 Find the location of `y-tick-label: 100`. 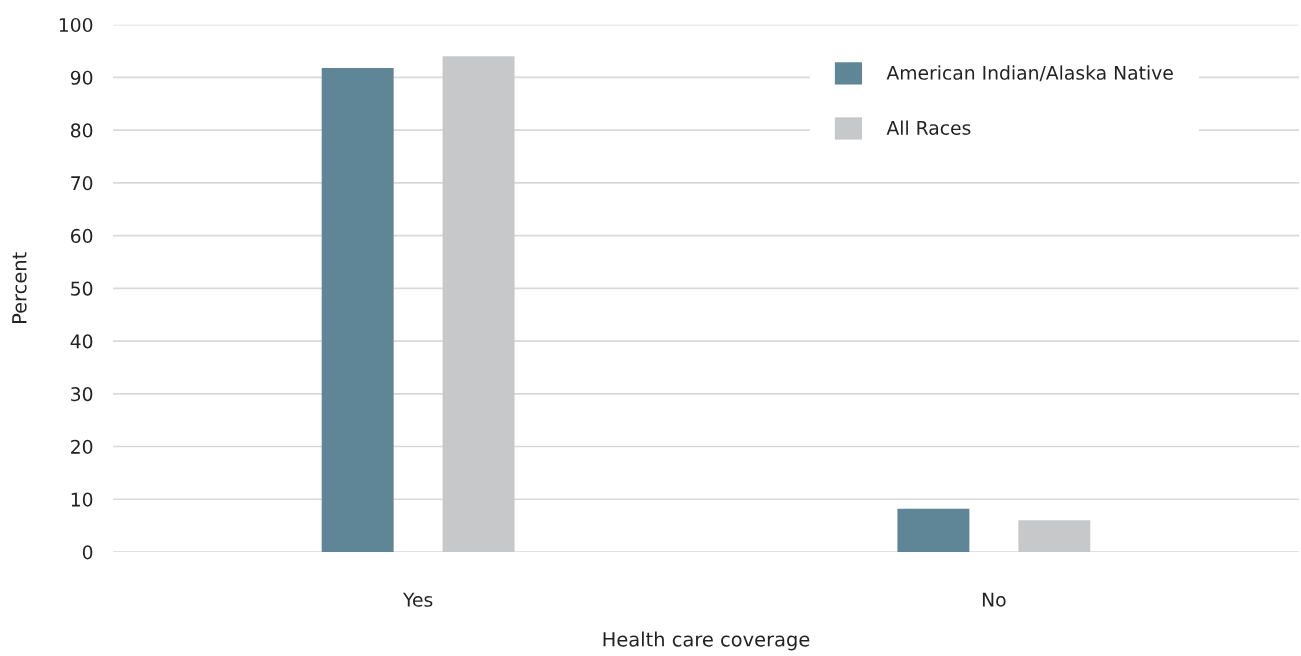

y-tick-label: 100 is located at coordinates (76, 25).